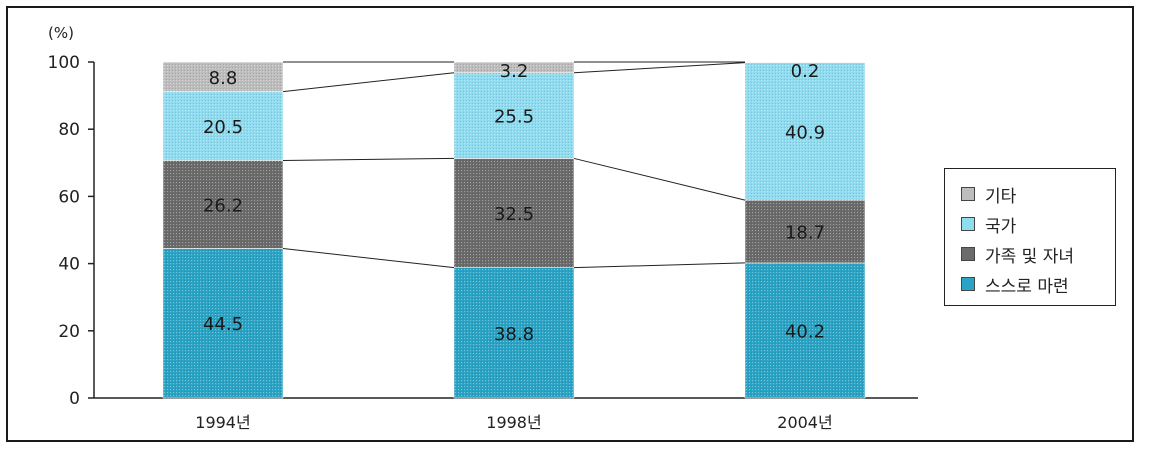 The width and height of the screenshot is (1150, 453). I want to click on data-label: 44.5, so click(223, 324).